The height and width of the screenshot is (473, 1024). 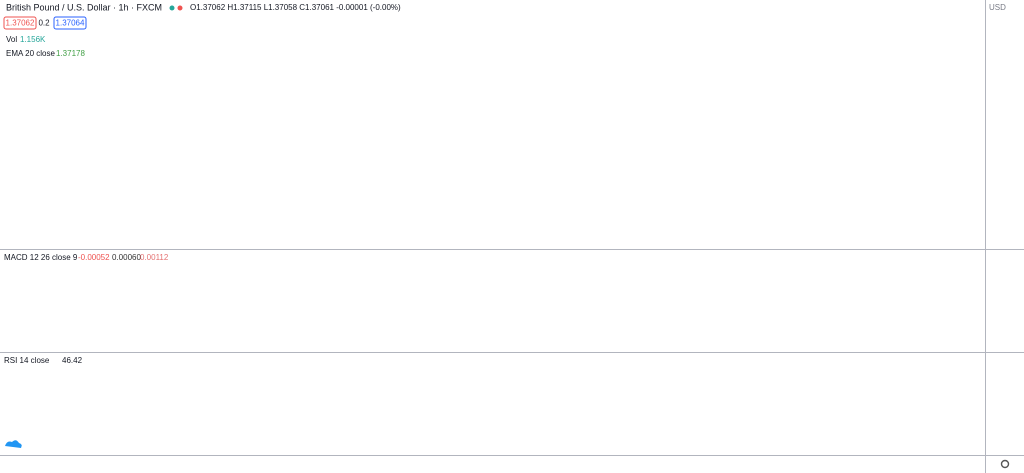 I want to click on macd-signal-value: 0.00112, so click(x=154, y=257).